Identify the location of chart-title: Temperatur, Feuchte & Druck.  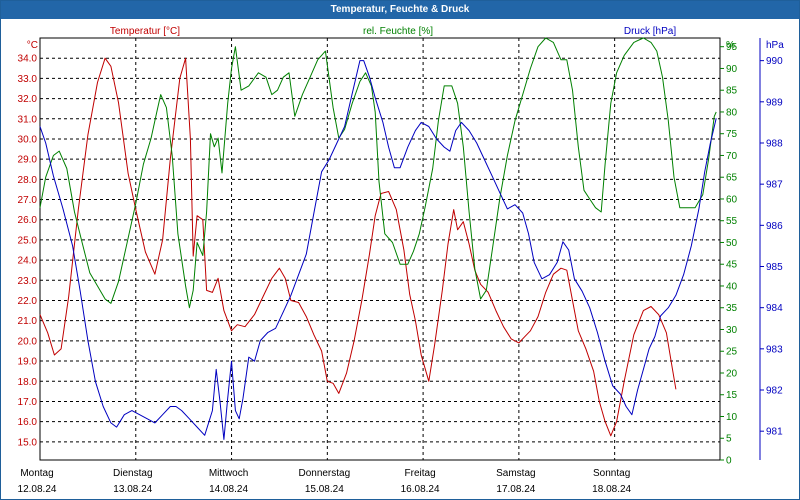
(400, 10).